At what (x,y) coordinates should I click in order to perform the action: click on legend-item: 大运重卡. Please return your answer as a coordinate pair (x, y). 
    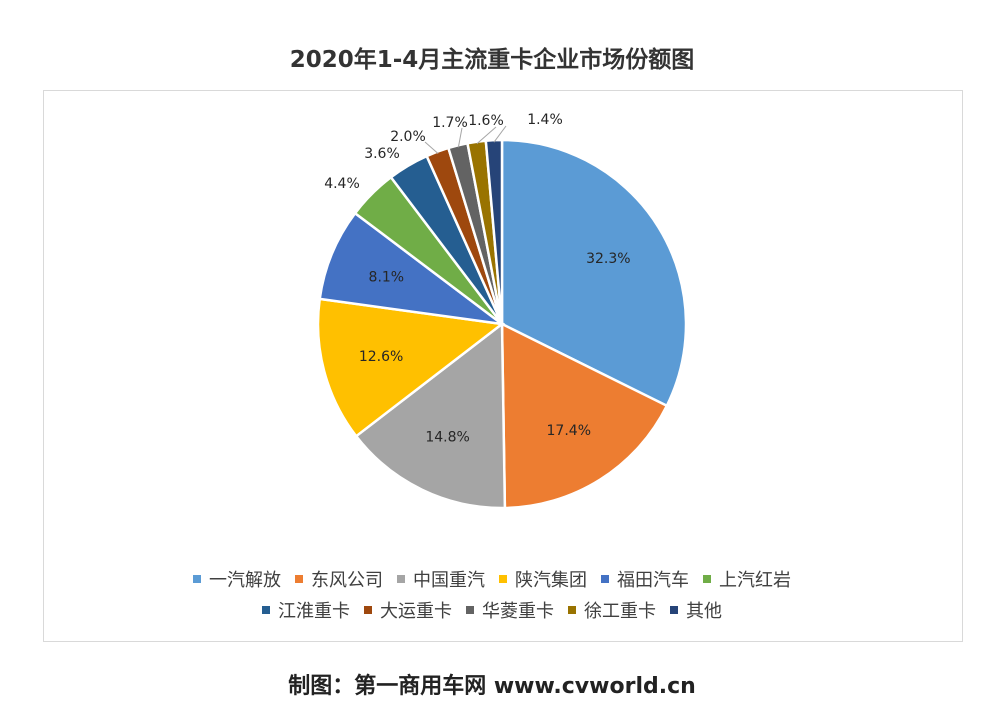
    Looking at the image, I should click on (408, 610).